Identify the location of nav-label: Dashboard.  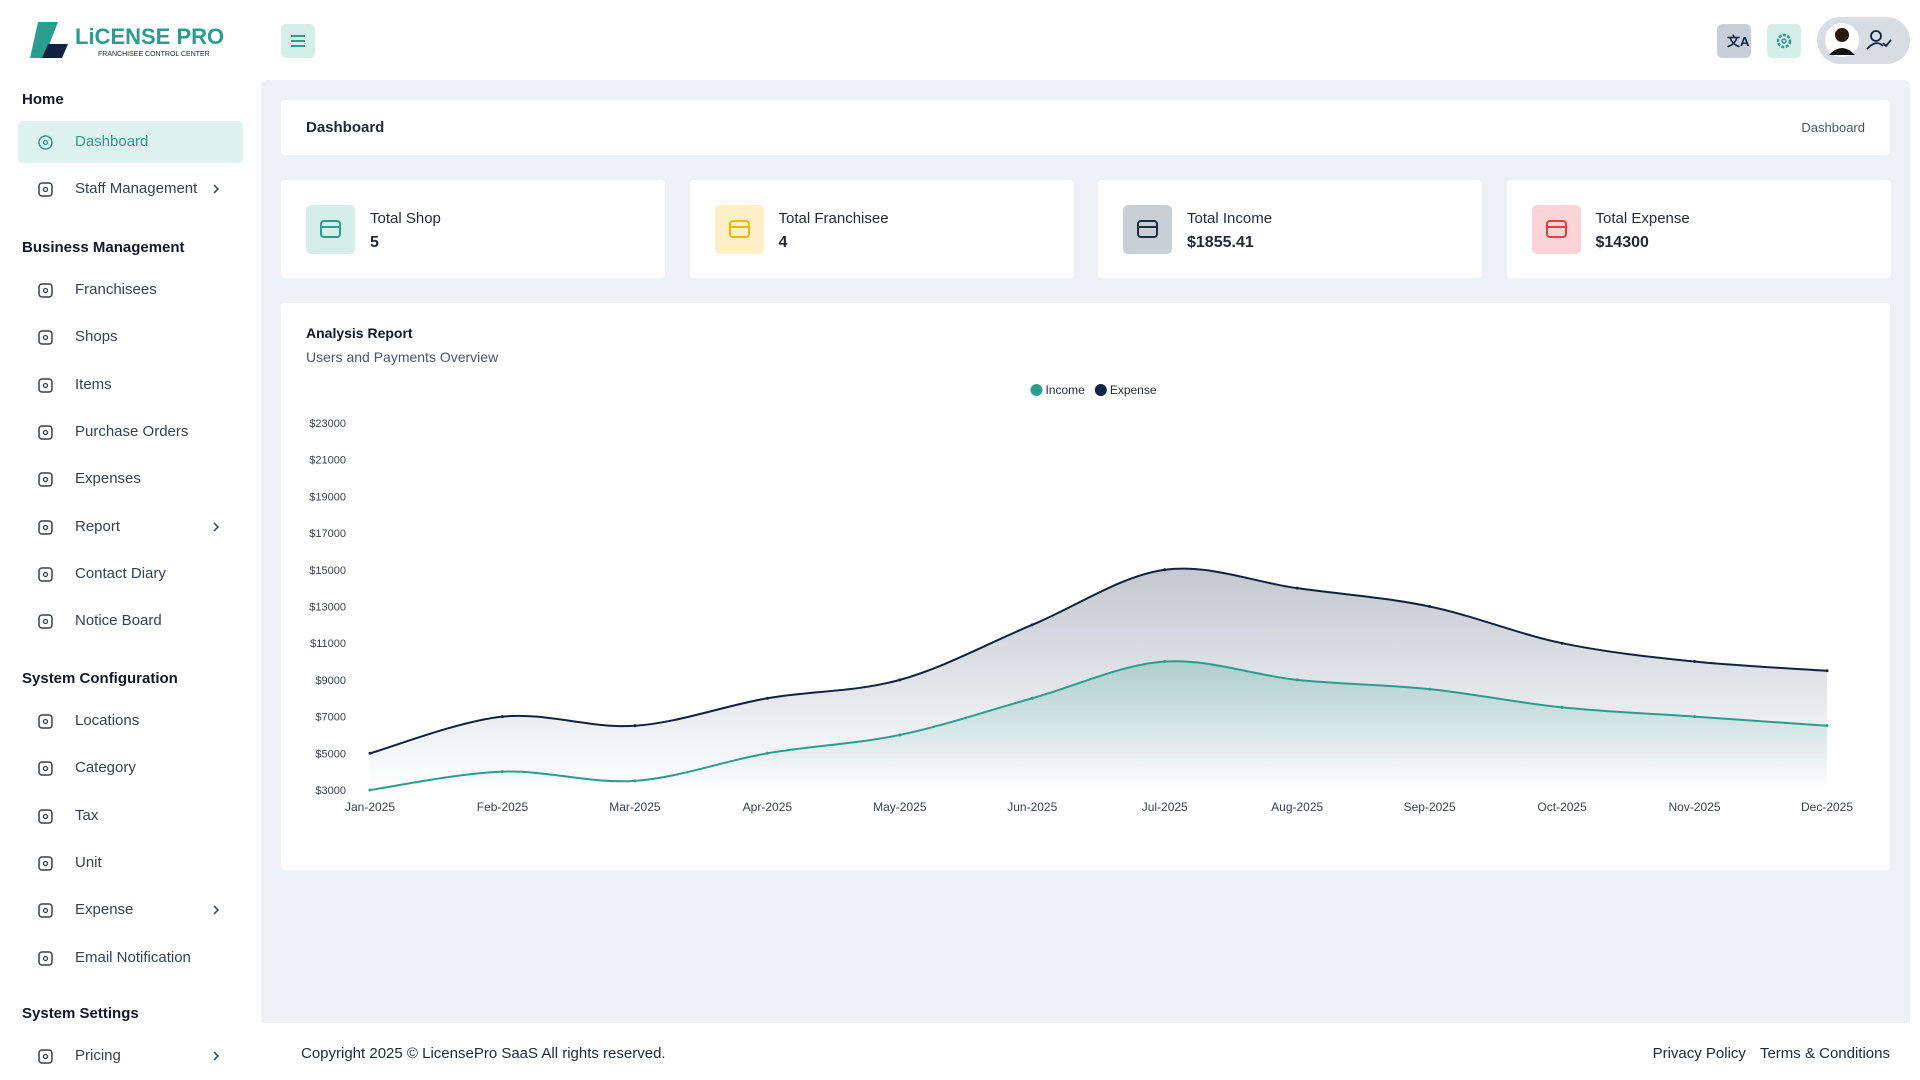
(112, 141).